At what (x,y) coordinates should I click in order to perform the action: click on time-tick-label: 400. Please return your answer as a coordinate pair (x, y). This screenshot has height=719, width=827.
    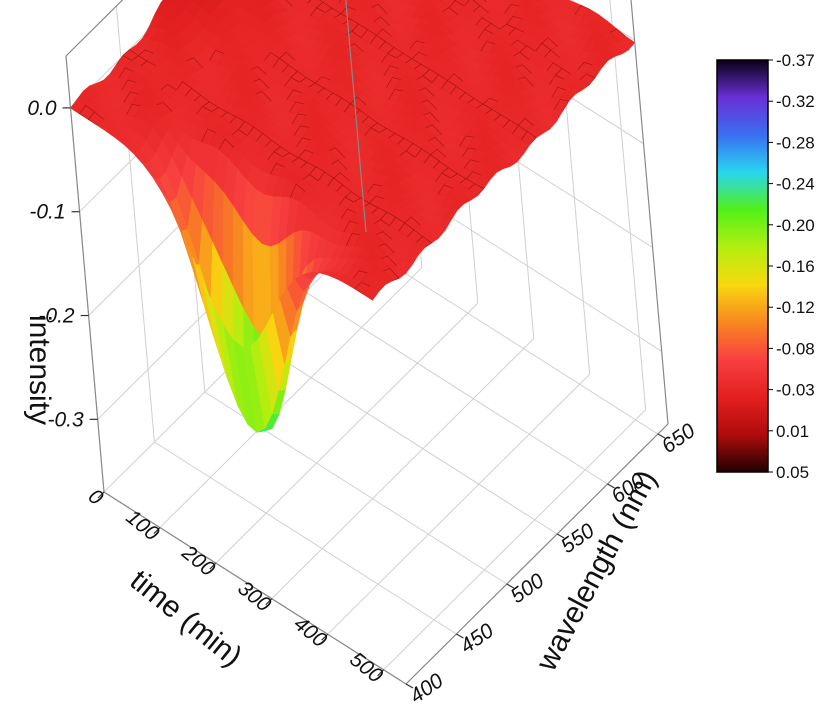
    Looking at the image, I should click on (310, 632).